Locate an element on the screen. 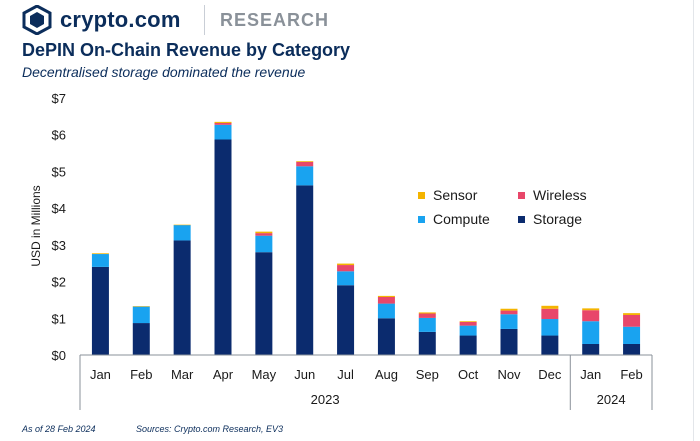 This screenshot has height=441, width=700. y-tick-label: $4 is located at coordinates (59, 208).